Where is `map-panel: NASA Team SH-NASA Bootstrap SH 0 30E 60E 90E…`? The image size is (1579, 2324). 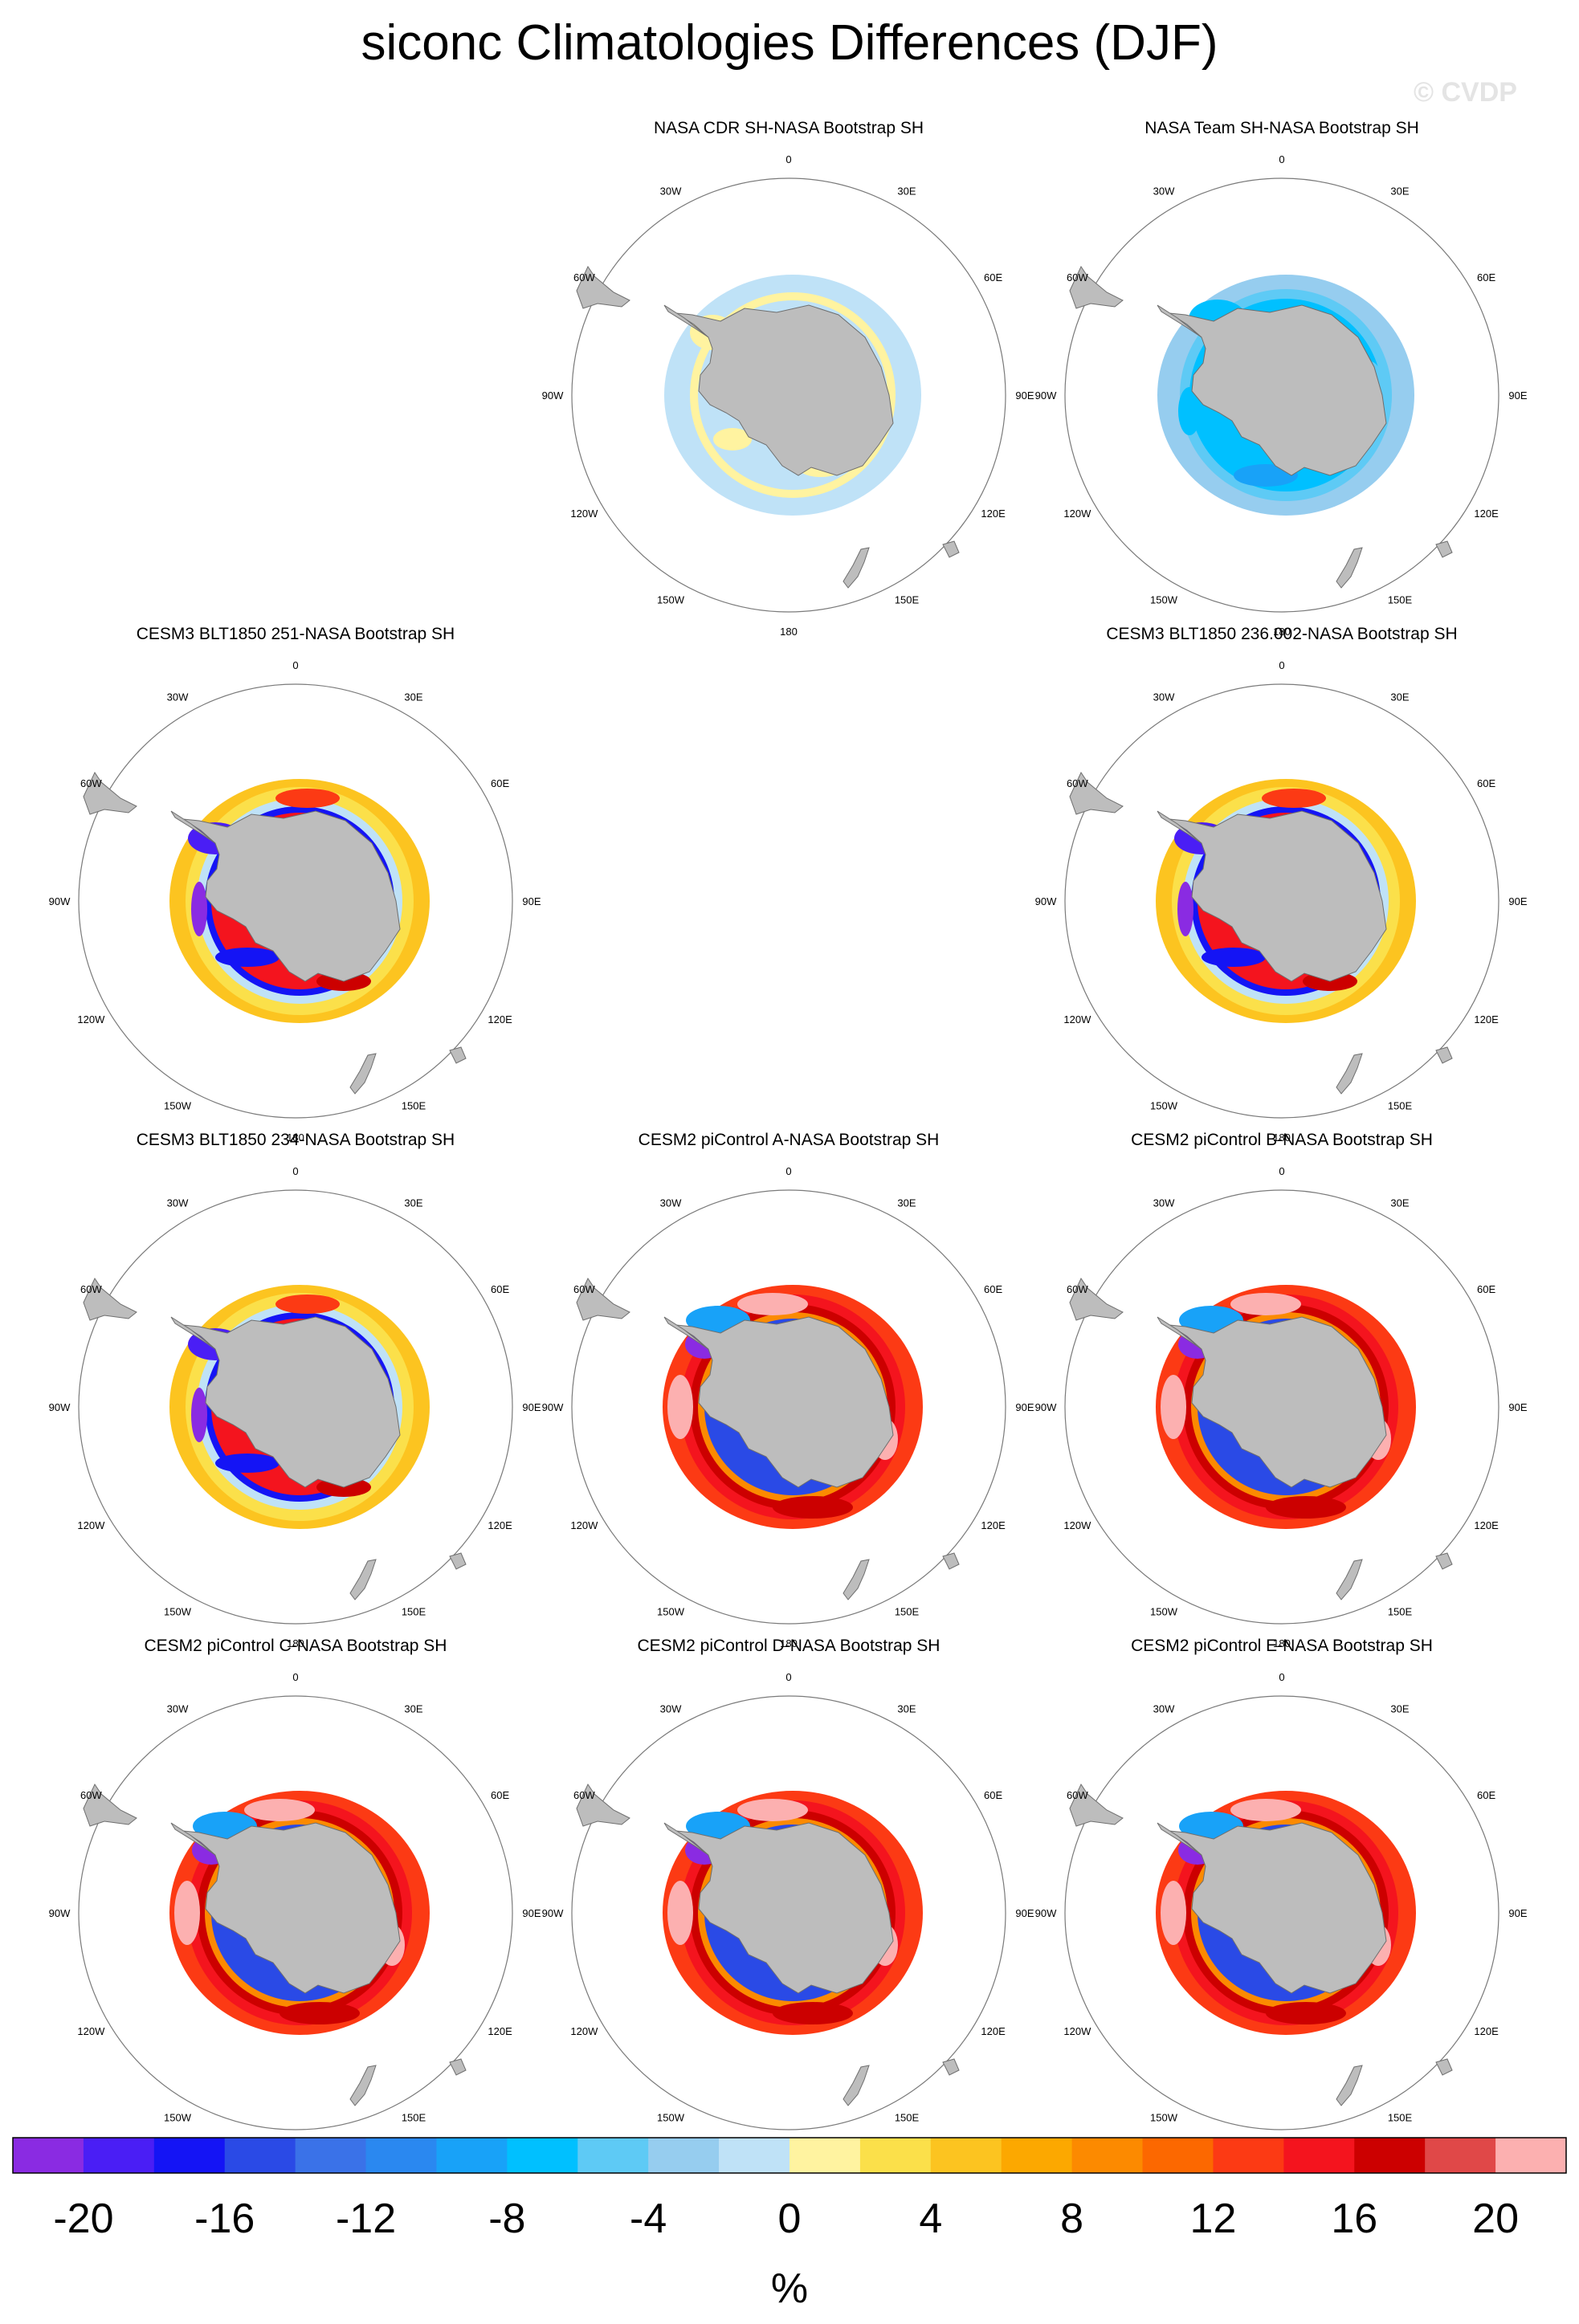
map-panel: NASA Team SH-NASA Bootstrap SH 0 30E 60E 90E… is located at coordinates (1281, 379).